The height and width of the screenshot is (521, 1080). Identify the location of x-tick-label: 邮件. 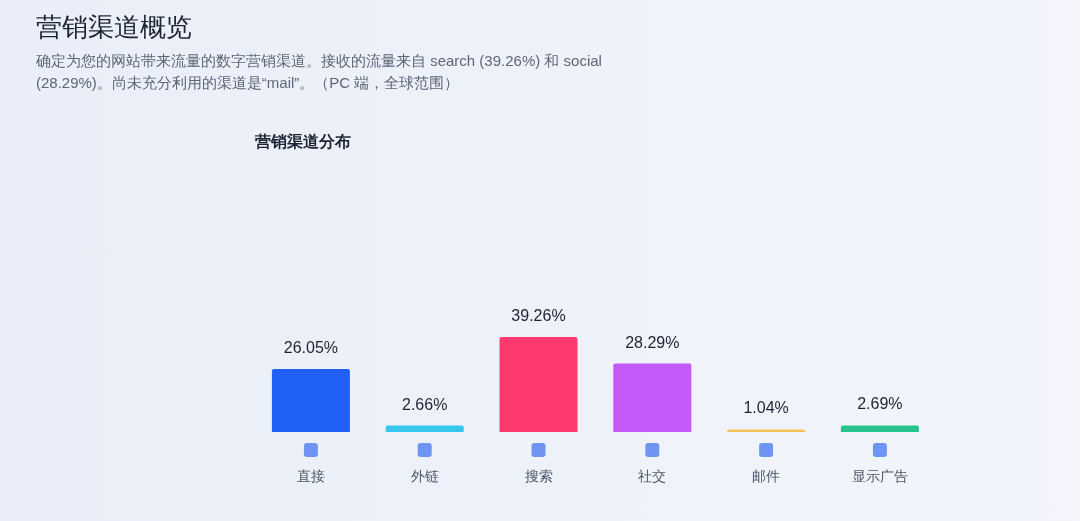
(766, 476).